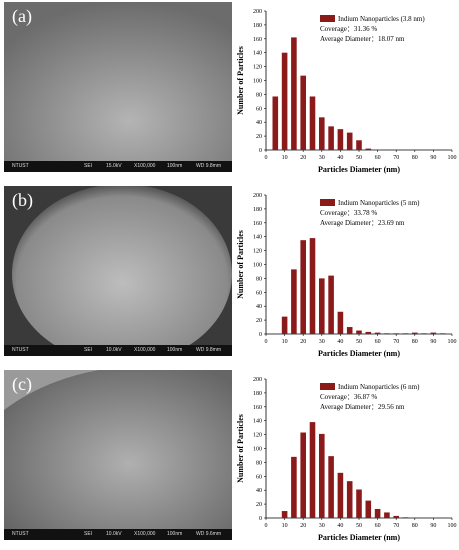  Describe the element at coordinates (362, 223) in the screenshot. I see `average-diameter-annotation: Average Diameter：23.69 nm` at that location.